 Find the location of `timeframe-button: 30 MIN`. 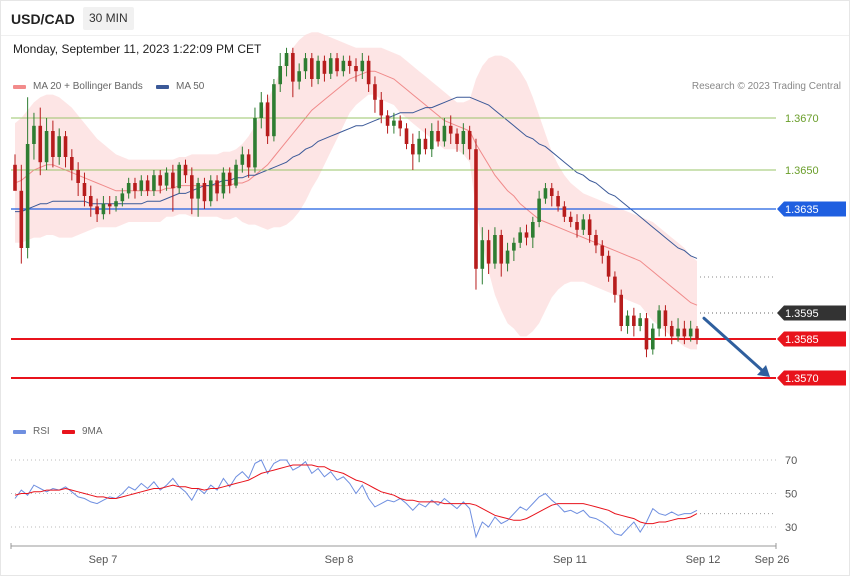

timeframe-button: 30 MIN is located at coordinates (108, 18).